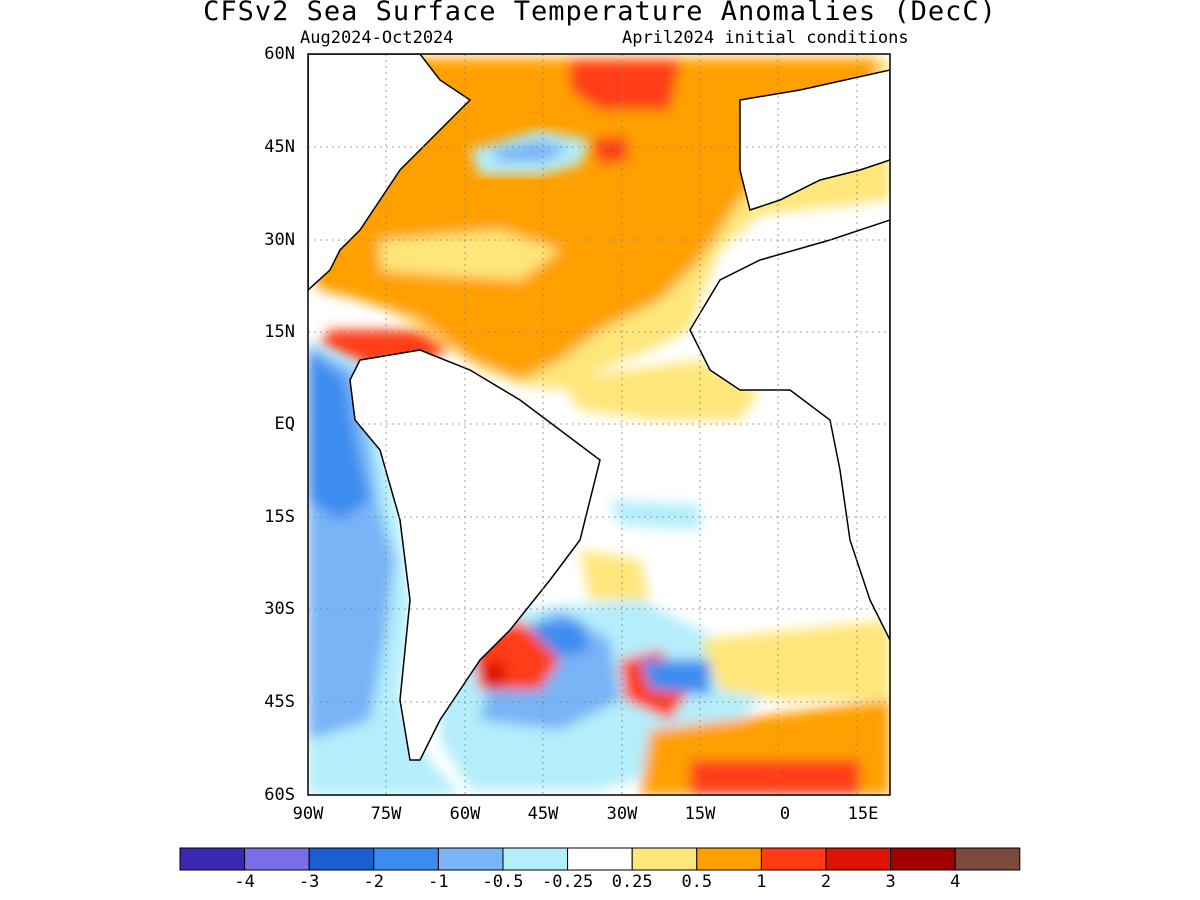 The image size is (1200, 900). Describe the element at coordinates (765, 38) in the screenshot. I see `initial-conditions: April2024 initial conditions` at that location.